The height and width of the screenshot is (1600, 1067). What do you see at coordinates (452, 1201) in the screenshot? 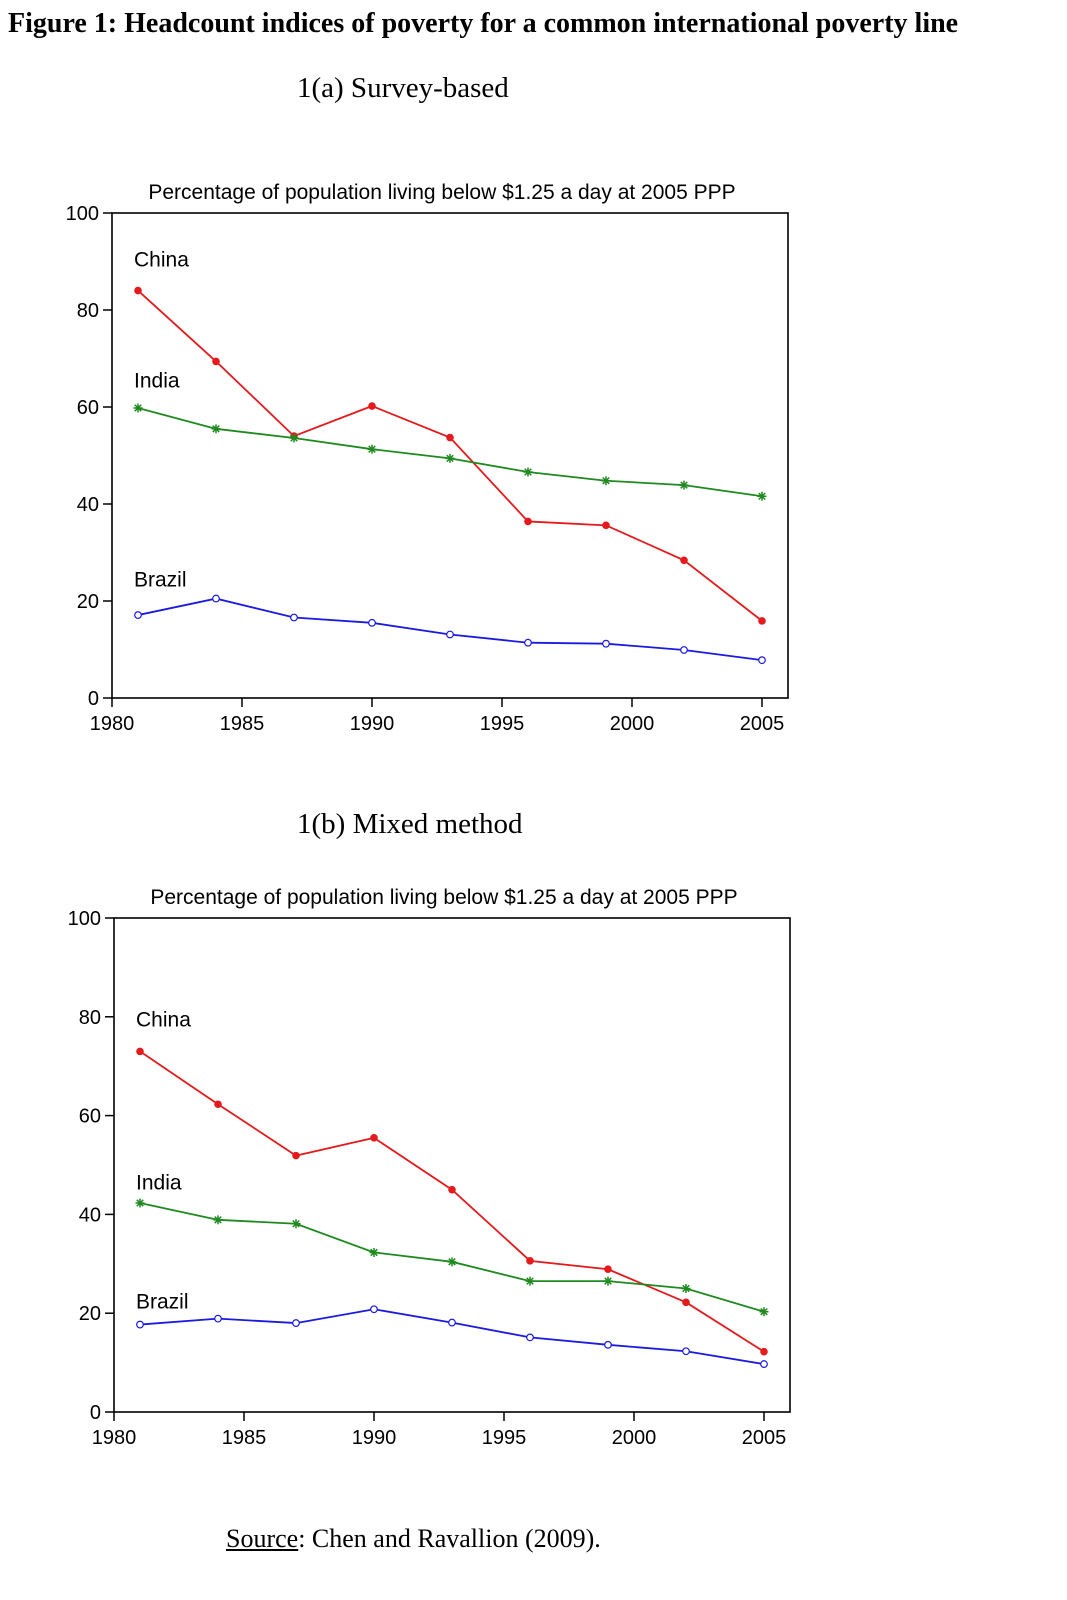
I see `series-line-china` at bounding box center [452, 1201].